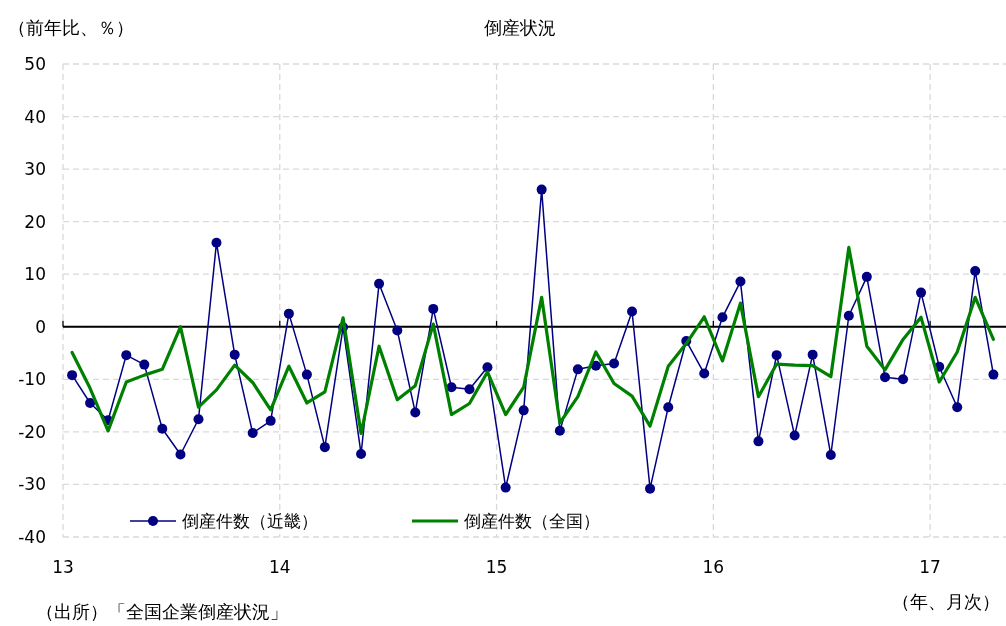  I want to click on y-tick-label: 40, so click(35, 116).